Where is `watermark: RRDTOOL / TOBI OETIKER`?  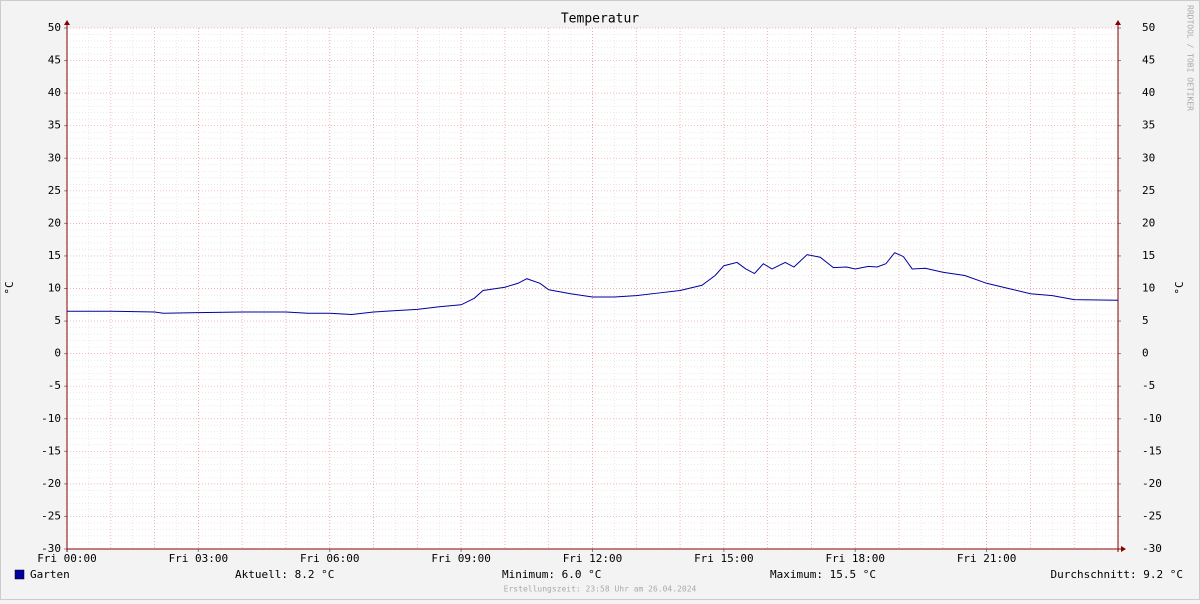
watermark: RRDTOOL / TOBI OETIKER is located at coordinates (1190, 58).